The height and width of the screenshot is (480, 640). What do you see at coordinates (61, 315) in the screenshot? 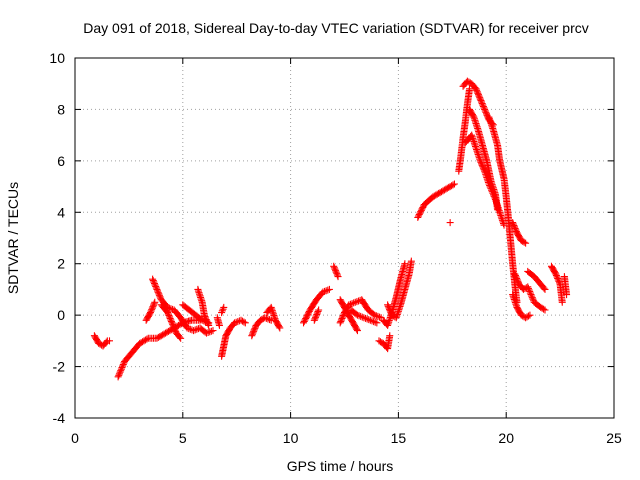
I see `y-tick-label: 0` at bounding box center [61, 315].